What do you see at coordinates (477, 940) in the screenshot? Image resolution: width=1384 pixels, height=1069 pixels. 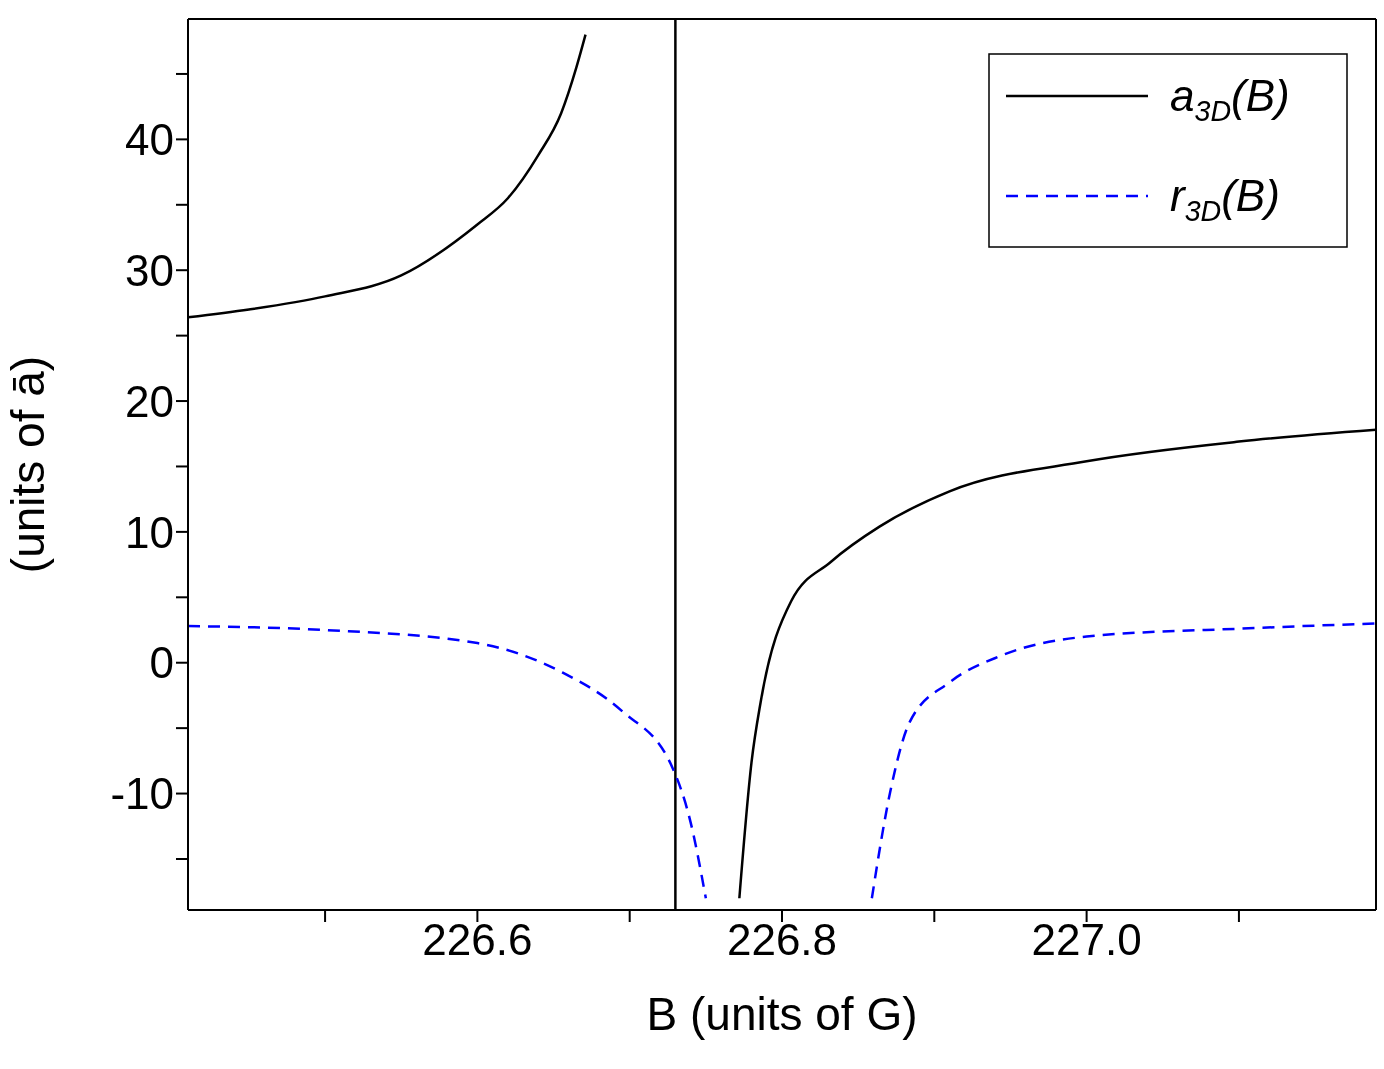 I see `x-tick-label: 226.6` at bounding box center [477, 940].